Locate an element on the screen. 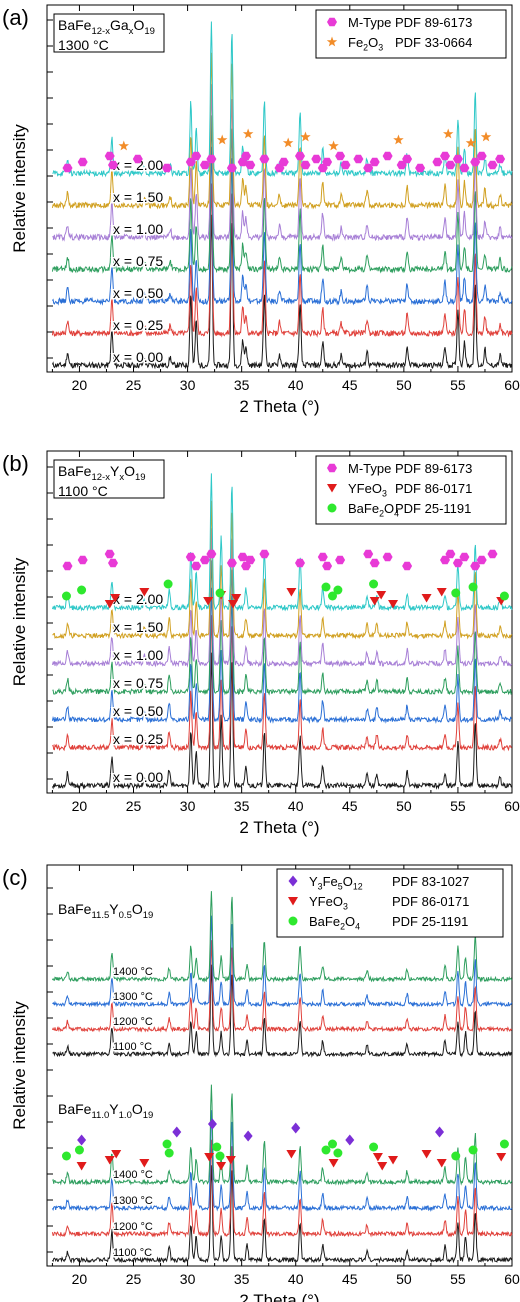 The height and width of the screenshot is (1302, 520). trace-label-a: x = 1.00 is located at coordinates (138, 229).